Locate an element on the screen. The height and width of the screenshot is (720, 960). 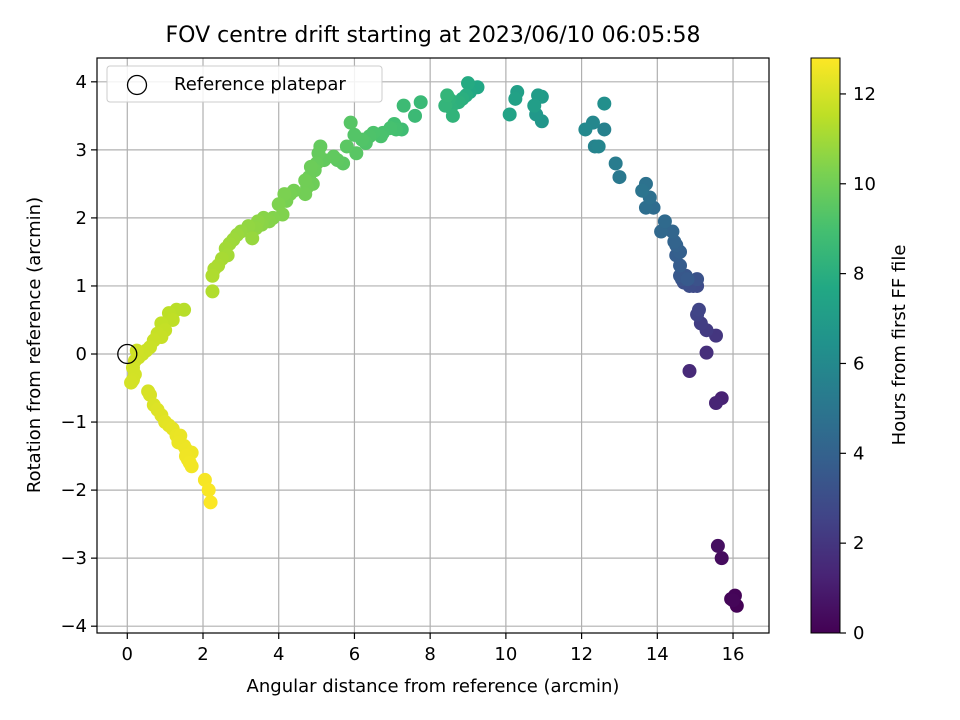
colorbar-tick-label: 2 is located at coordinates (858, 543).